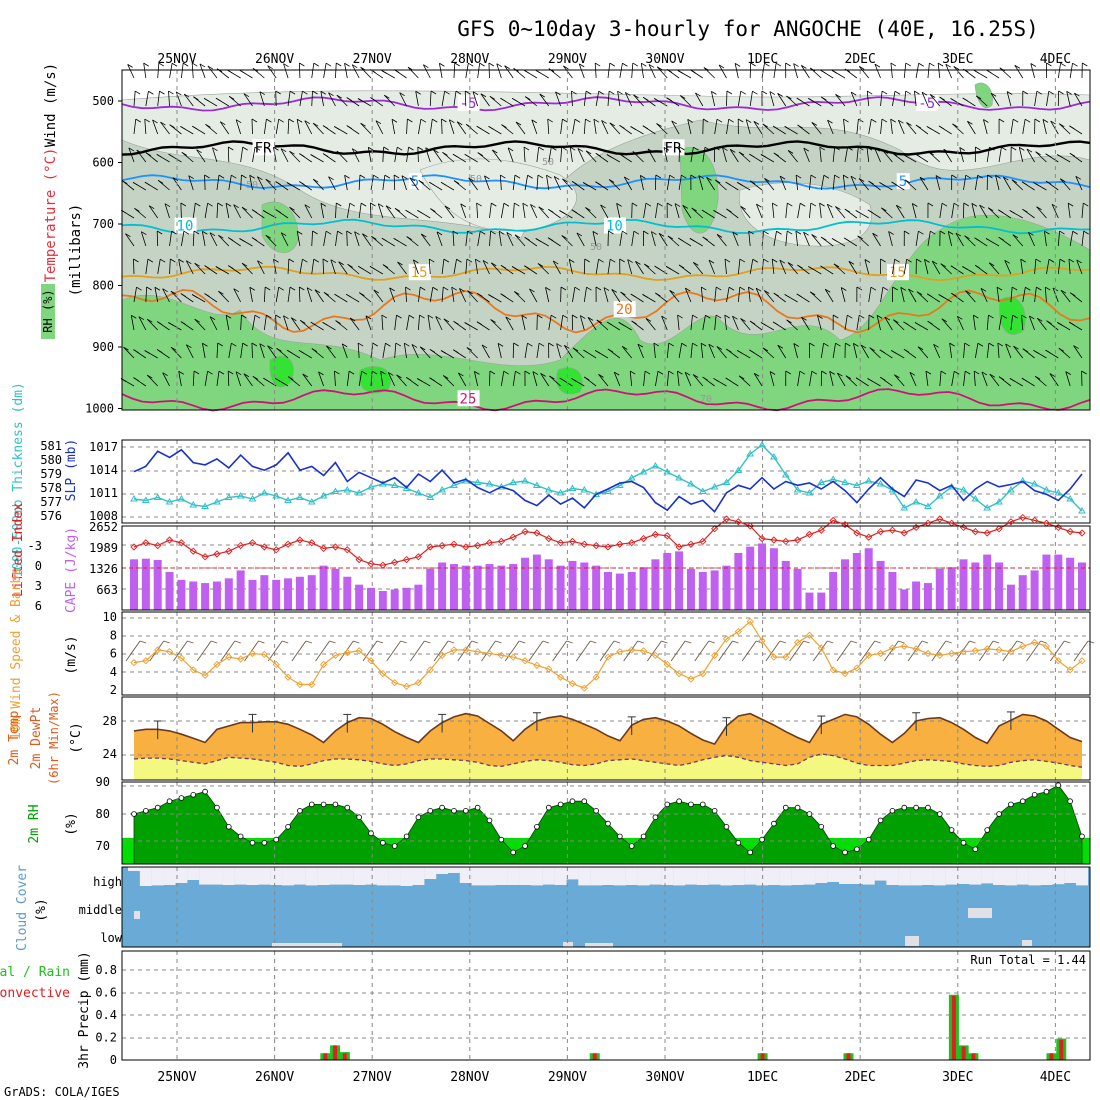 The height and width of the screenshot is (1100, 1100). What do you see at coordinates (419, 273) in the screenshot?
I see `temp-contour-label: 15` at bounding box center [419, 273].